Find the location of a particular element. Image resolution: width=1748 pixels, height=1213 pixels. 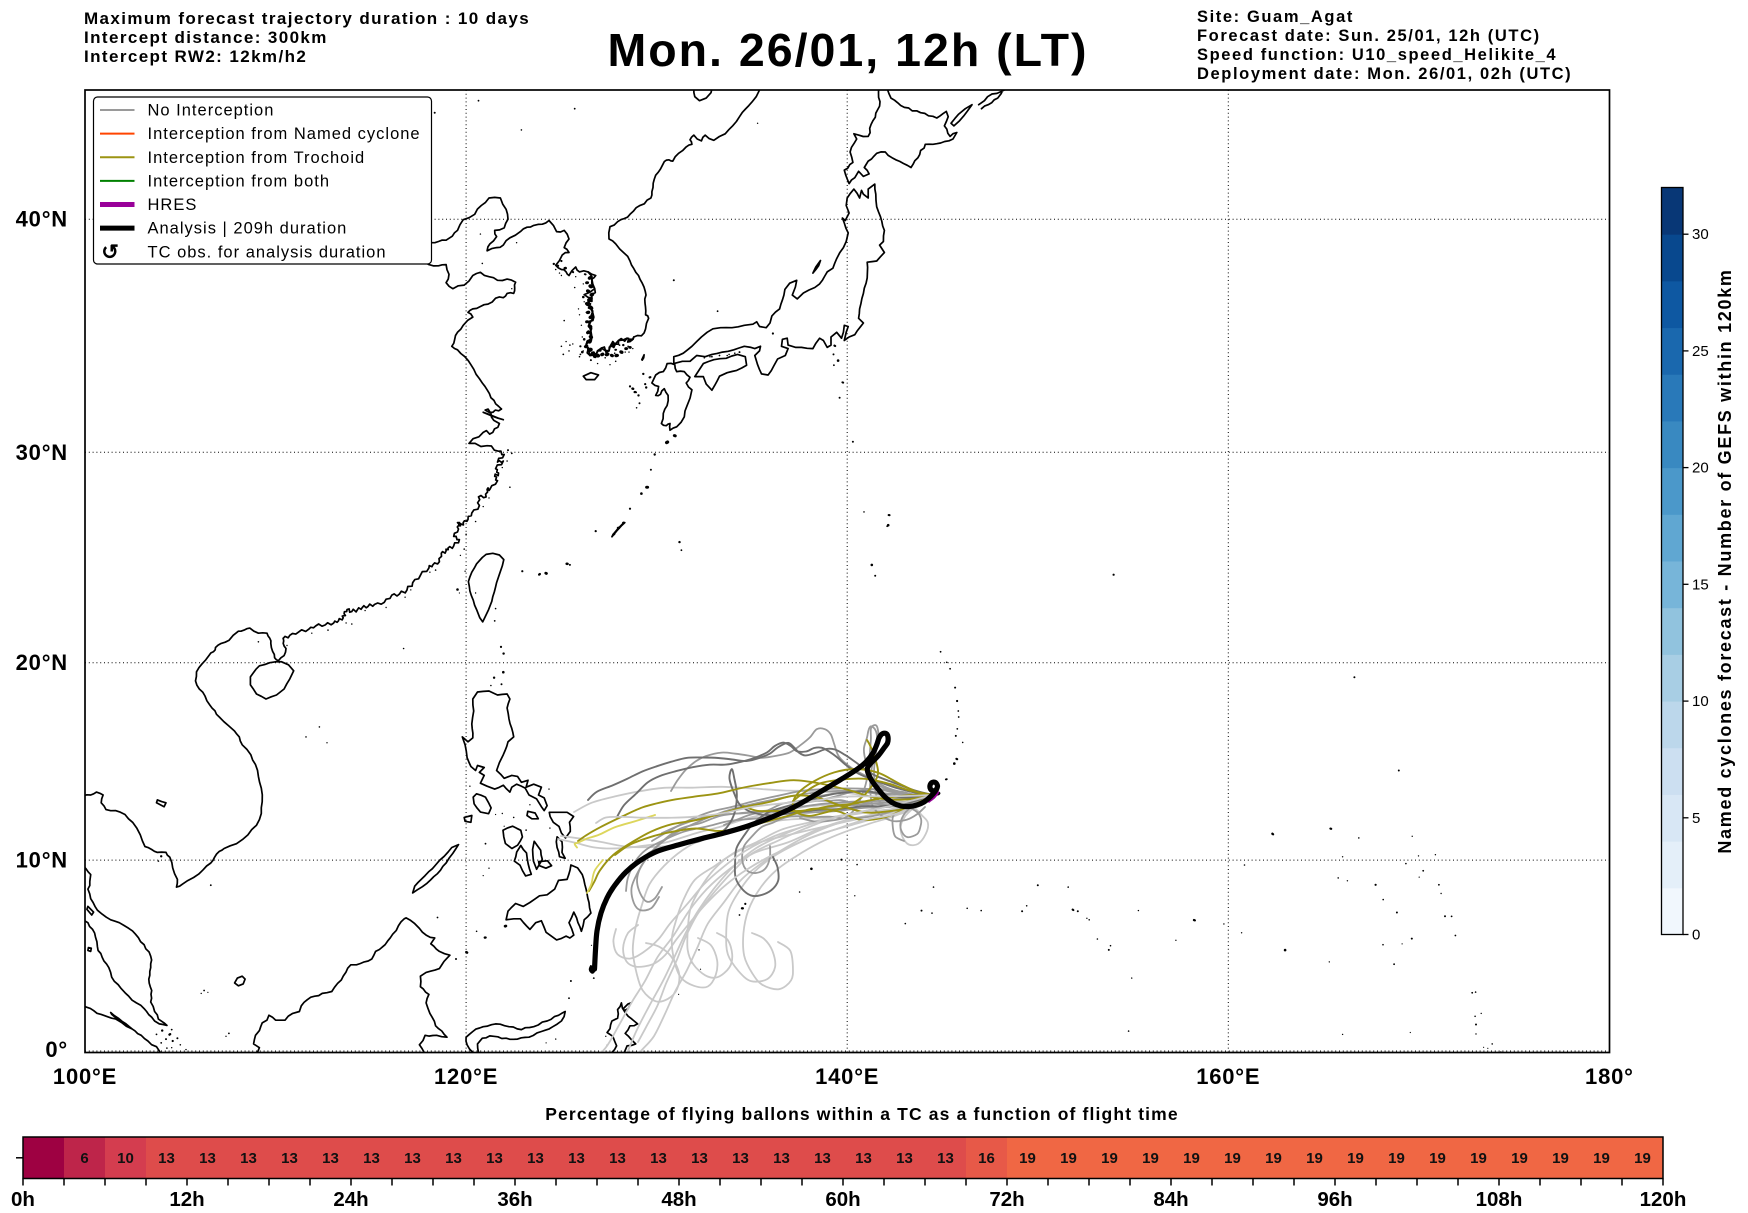

svg-text:Interception from Named cyclon: Interception from Named cyclone is located at coordinates (284, 134).